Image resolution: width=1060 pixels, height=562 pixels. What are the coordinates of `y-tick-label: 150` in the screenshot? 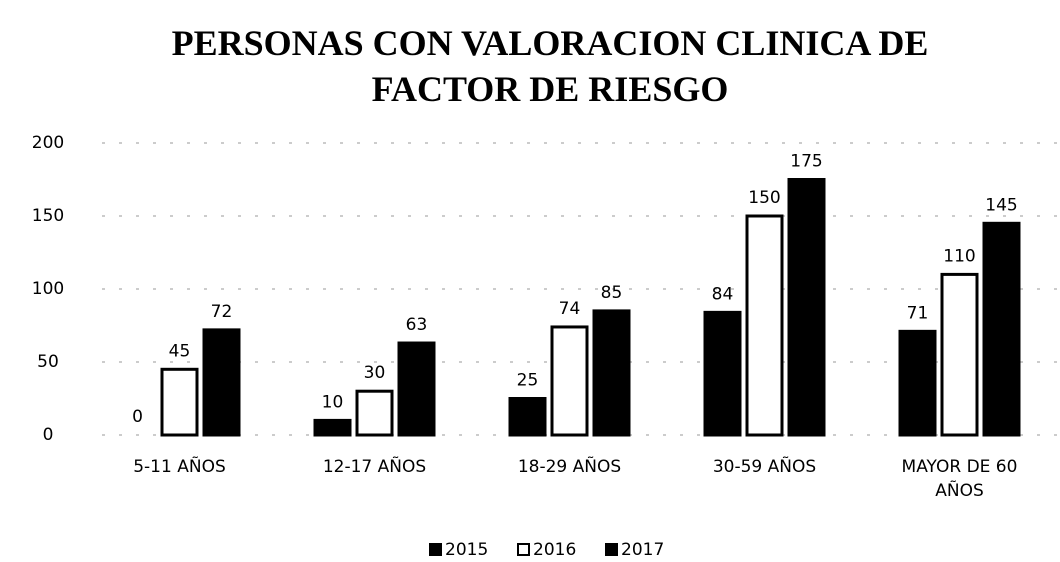 It's located at (48, 216).